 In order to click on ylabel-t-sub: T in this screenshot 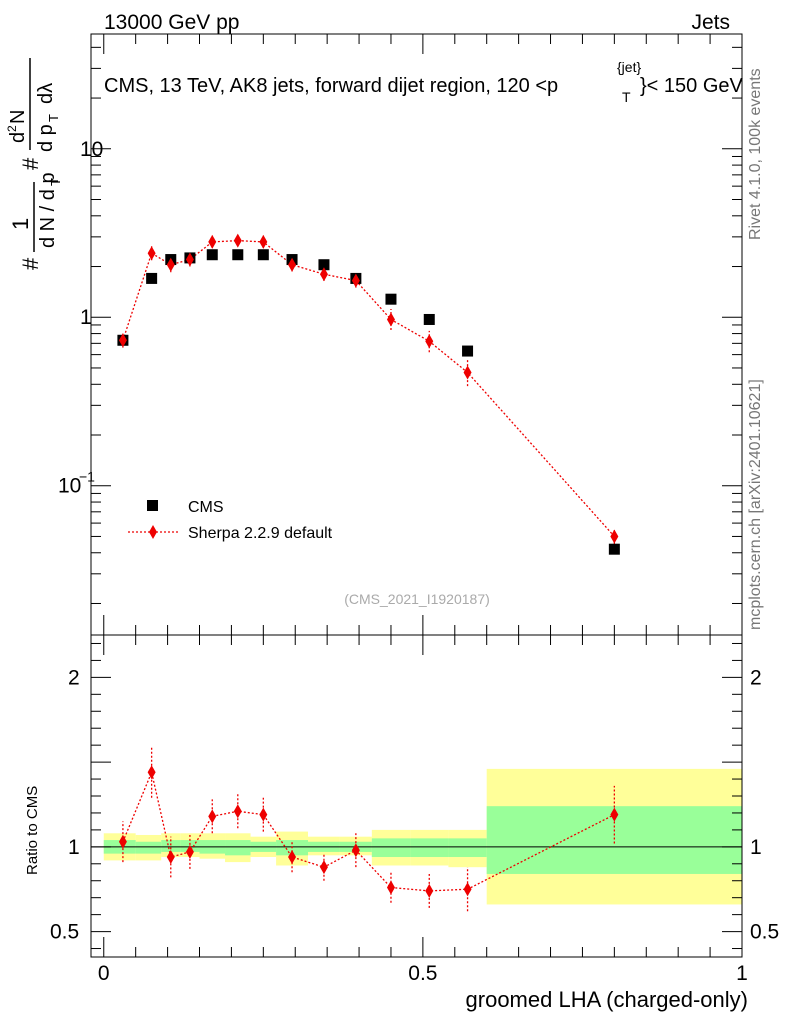, I will do `click(55, 182)`.